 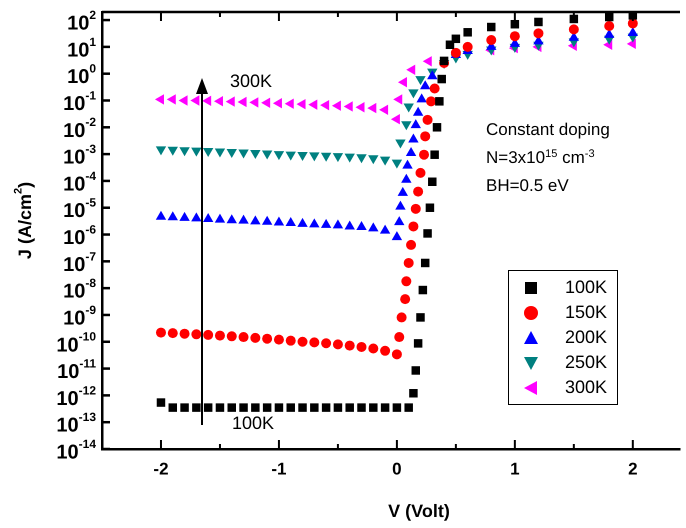 What do you see at coordinates (397, 469) in the screenshot?
I see `x-tick-label: 0` at bounding box center [397, 469].